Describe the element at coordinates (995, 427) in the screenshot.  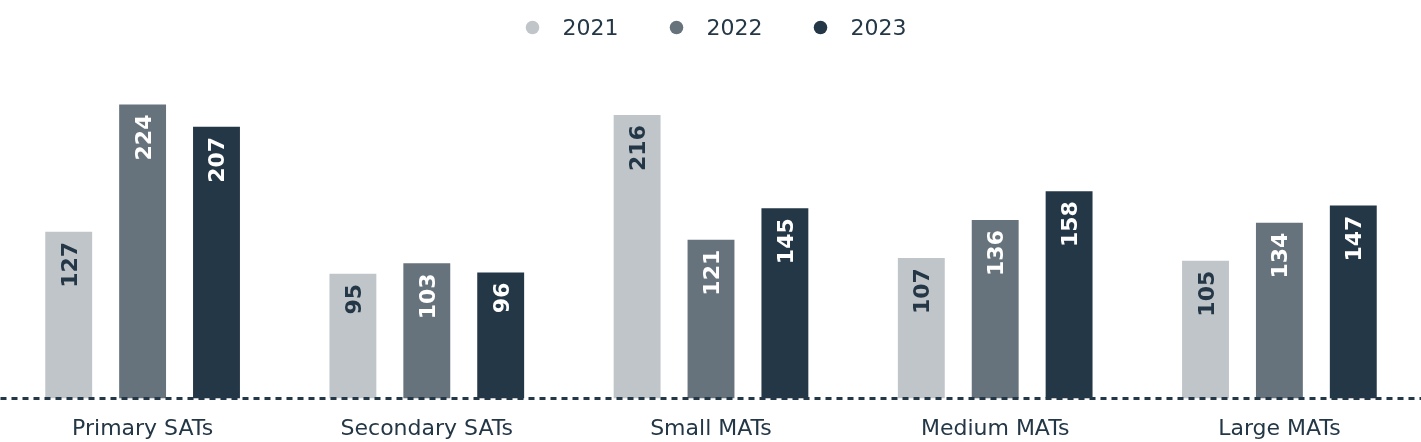
I see `x-tick-label: Medium MATs` at that location.